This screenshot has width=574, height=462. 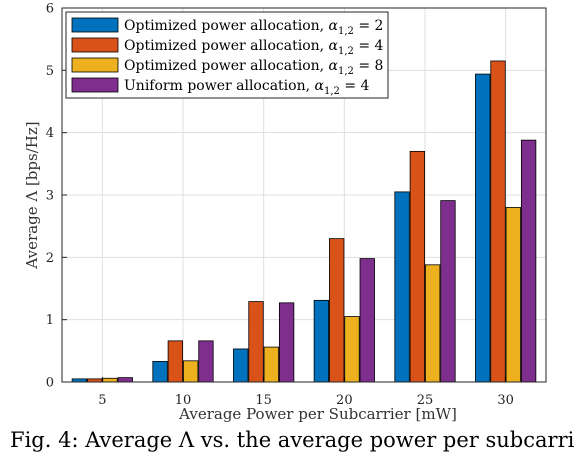 I want to click on legend-box, so click(x=227, y=55).